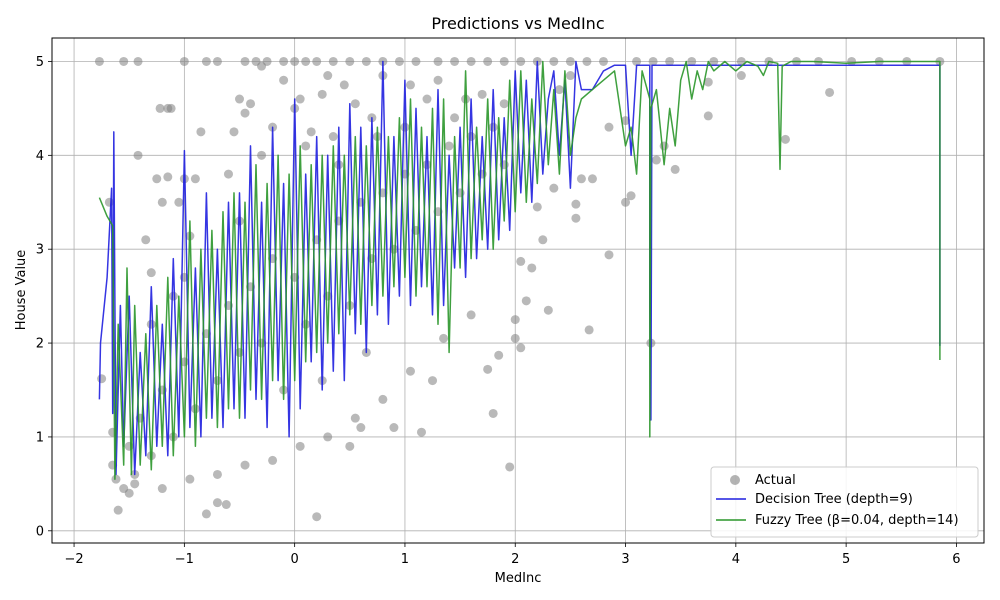  What do you see at coordinates (844, 502) in the screenshot?
I see `legend-box` at bounding box center [844, 502].